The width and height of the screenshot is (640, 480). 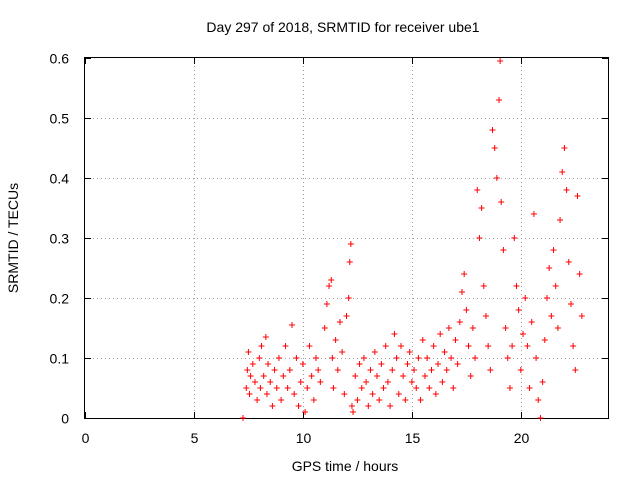 I want to click on x-axis-label: GPS time / hours, so click(x=345, y=466).